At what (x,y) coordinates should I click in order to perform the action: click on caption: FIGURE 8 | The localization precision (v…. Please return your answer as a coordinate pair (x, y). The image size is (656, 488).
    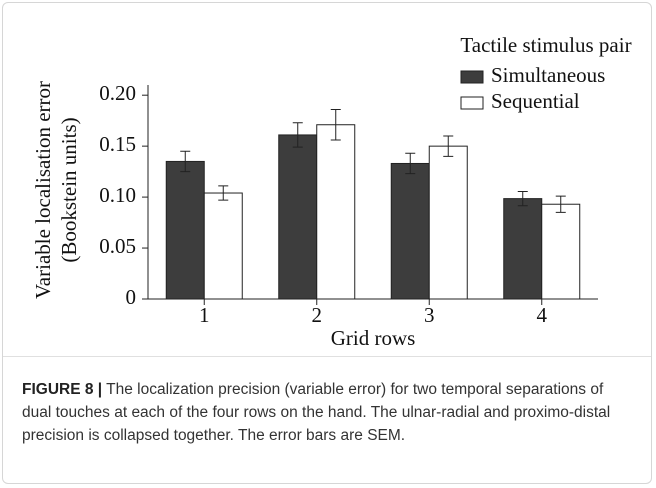
    Looking at the image, I should click on (329, 412).